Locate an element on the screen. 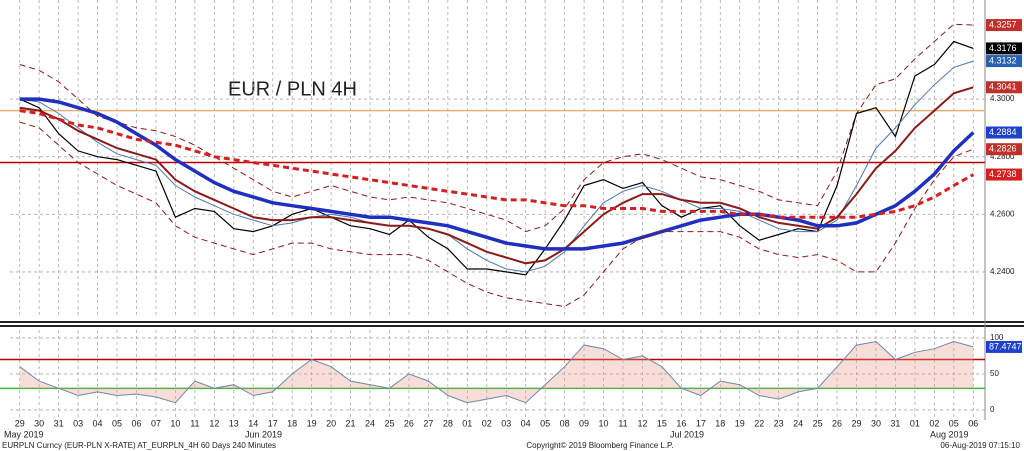 The height and width of the screenshot is (451, 1024). month-label: Jul 2019 is located at coordinates (687, 434).